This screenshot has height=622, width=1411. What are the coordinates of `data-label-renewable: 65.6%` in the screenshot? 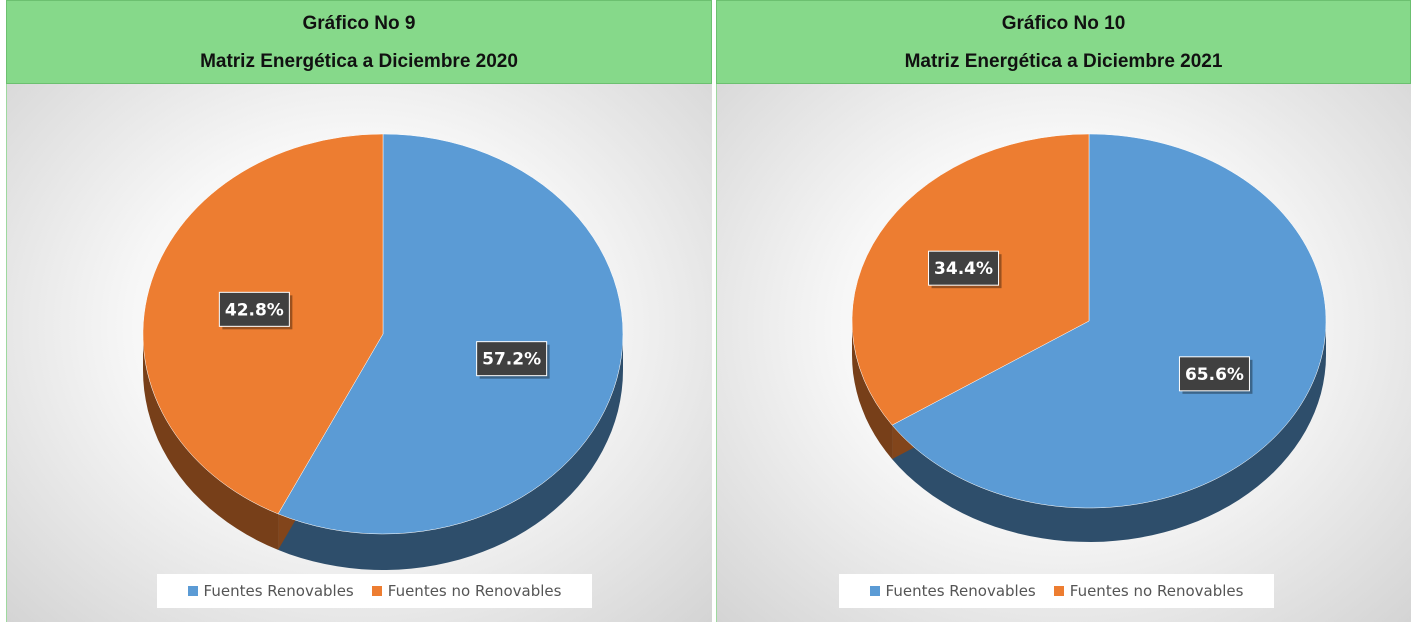 It's located at (1215, 375).